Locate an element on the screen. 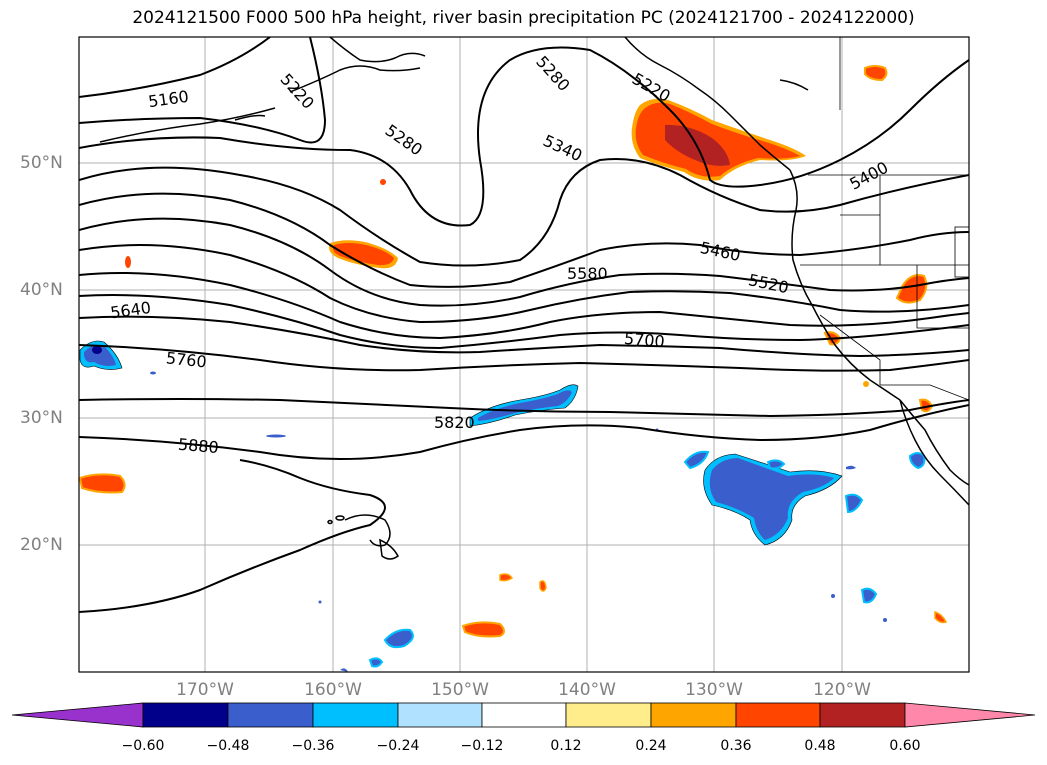 Image resolution: width=1047 pixels, height=765 pixels. contour-label: 5760 is located at coordinates (186, 359).